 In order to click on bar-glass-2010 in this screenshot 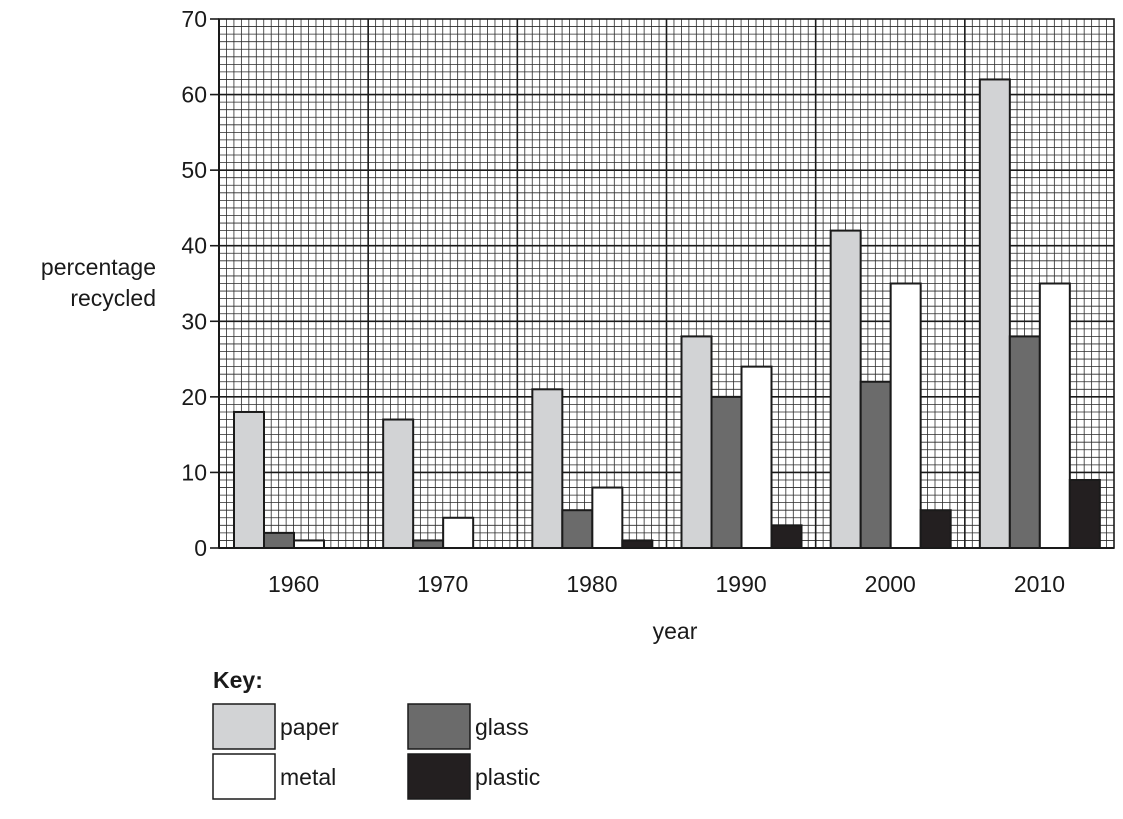, I will do `click(1024, 442)`.